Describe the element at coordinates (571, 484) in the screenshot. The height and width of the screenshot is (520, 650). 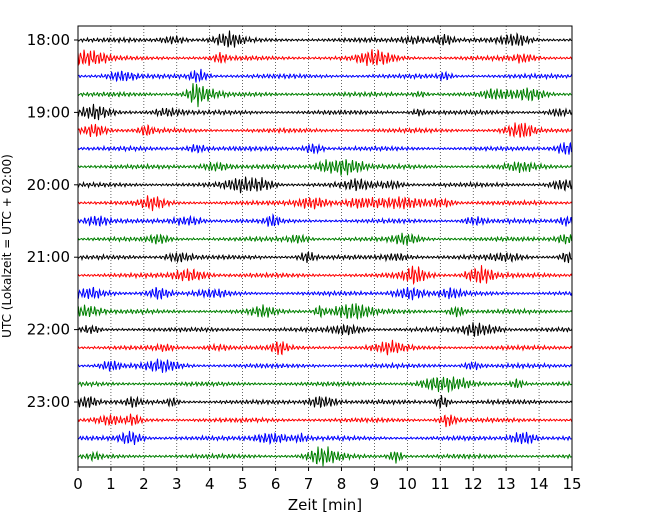
I see `x-tick-label: 15` at that location.